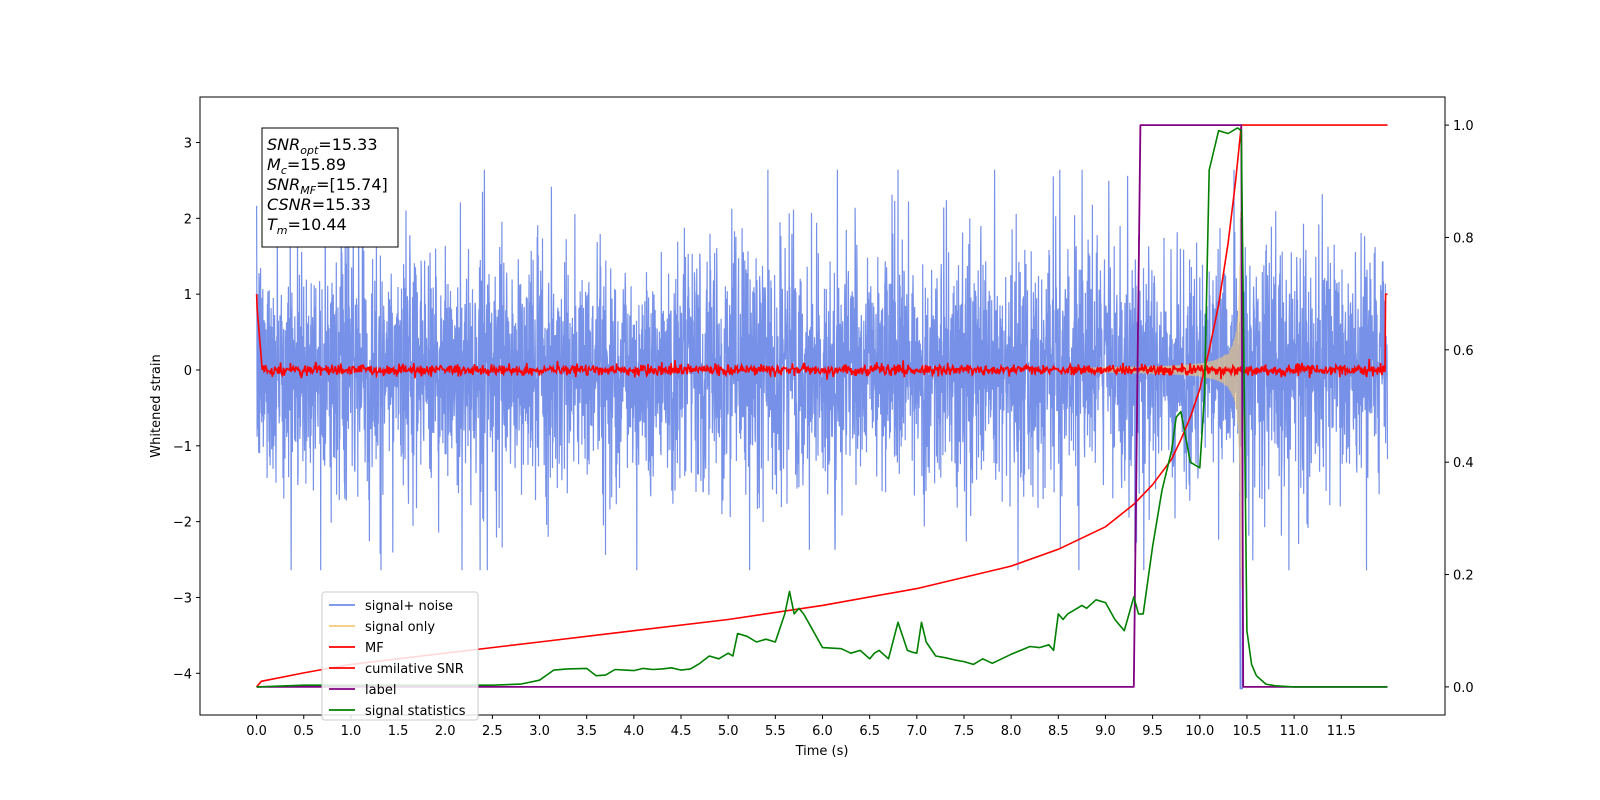 This screenshot has height=800, width=1600. What do you see at coordinates (1058, 731) in the screenshot?
I see `x-tick-label: 8.5` at bounding box center [1058, 731].